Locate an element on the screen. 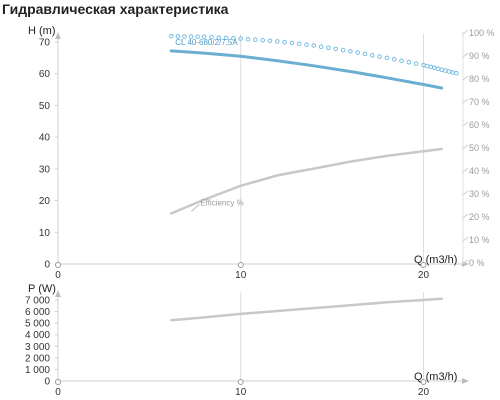  y2-tick-label: 40 % is located at coordinates (479, 171).